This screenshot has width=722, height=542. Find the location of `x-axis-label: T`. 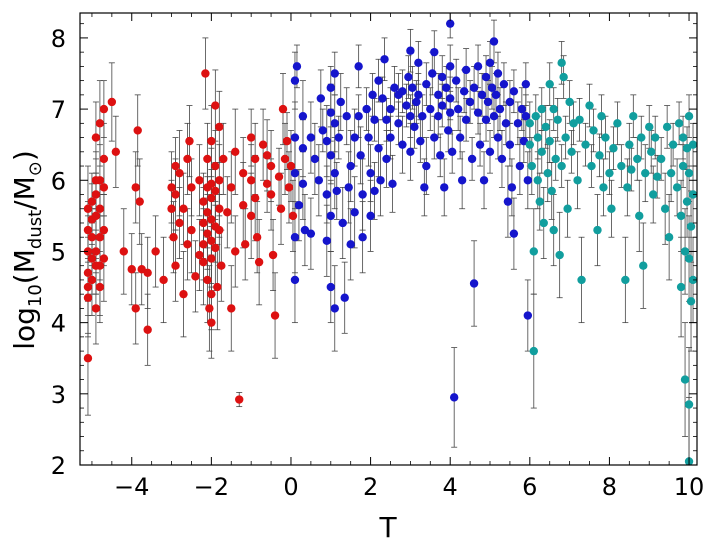

x-axis-label: T is located at coordinates (387, 526).